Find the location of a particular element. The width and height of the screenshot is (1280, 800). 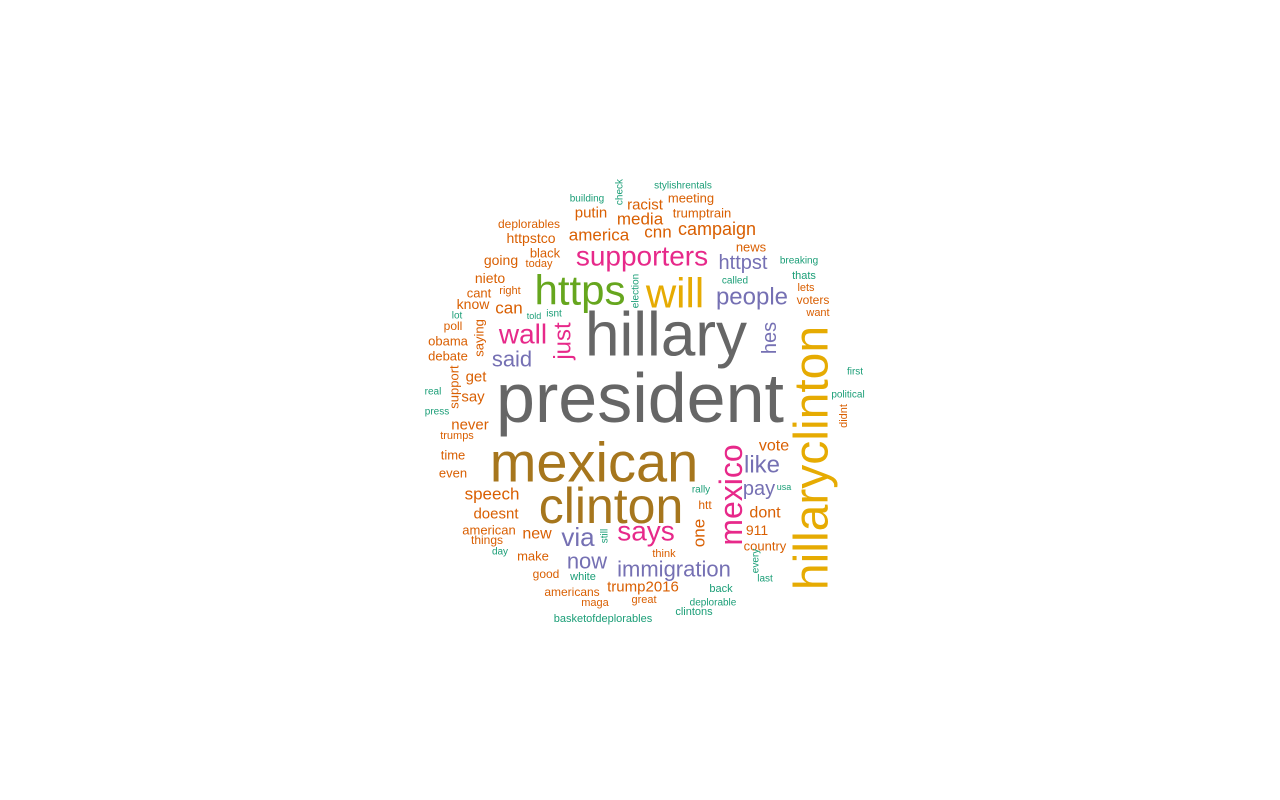

word-want: want is located at coordinates (817, 313).